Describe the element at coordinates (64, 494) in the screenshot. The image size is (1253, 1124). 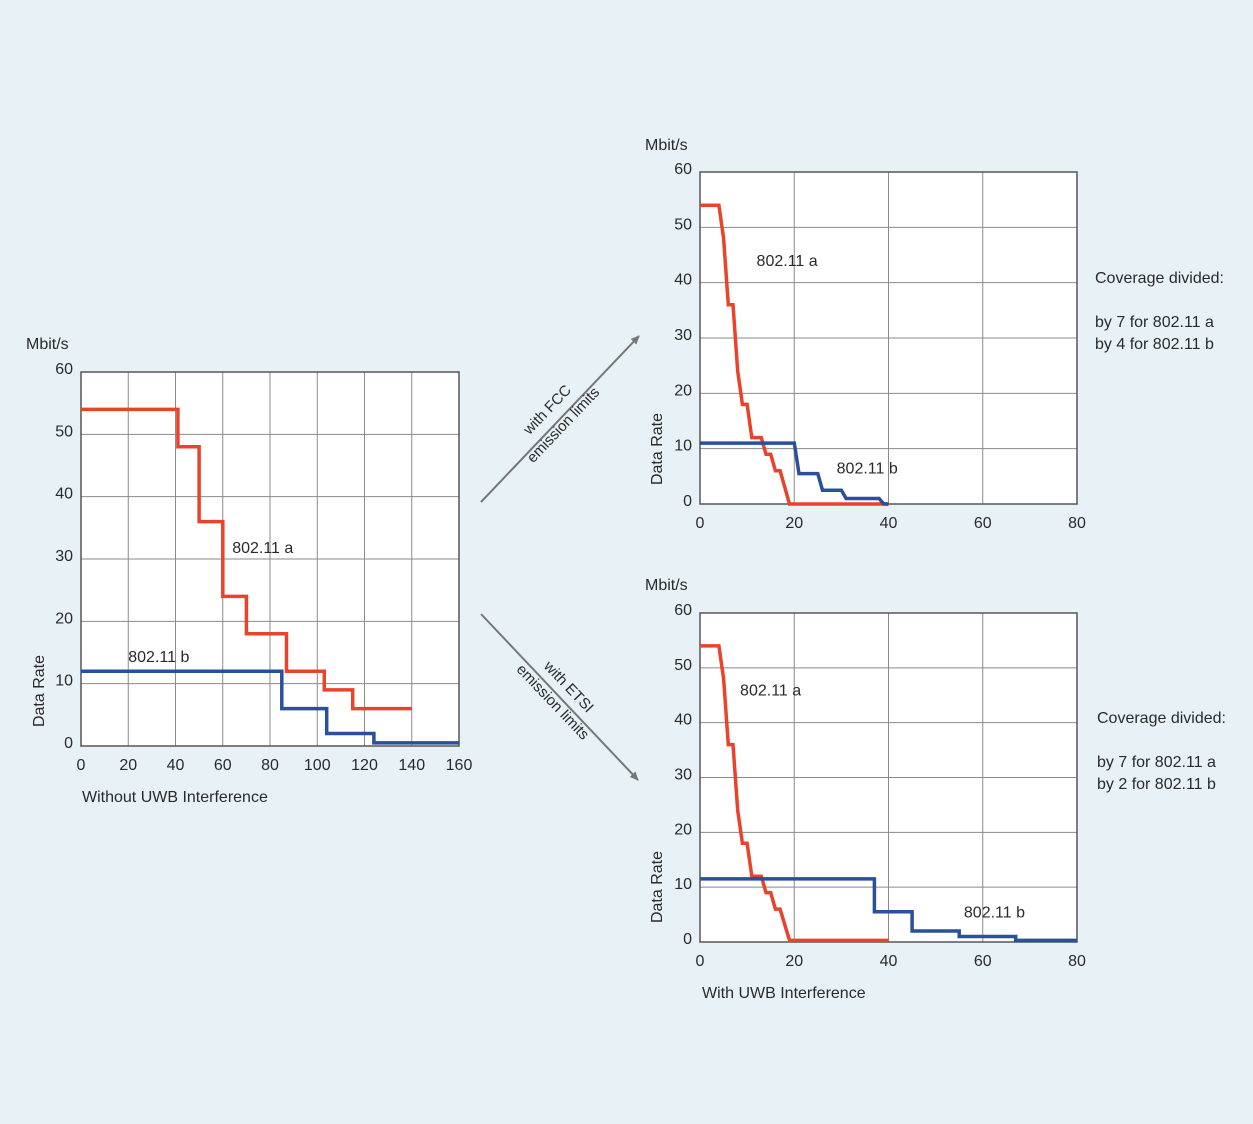
I see `left-y-tick-label: 40` at that location.